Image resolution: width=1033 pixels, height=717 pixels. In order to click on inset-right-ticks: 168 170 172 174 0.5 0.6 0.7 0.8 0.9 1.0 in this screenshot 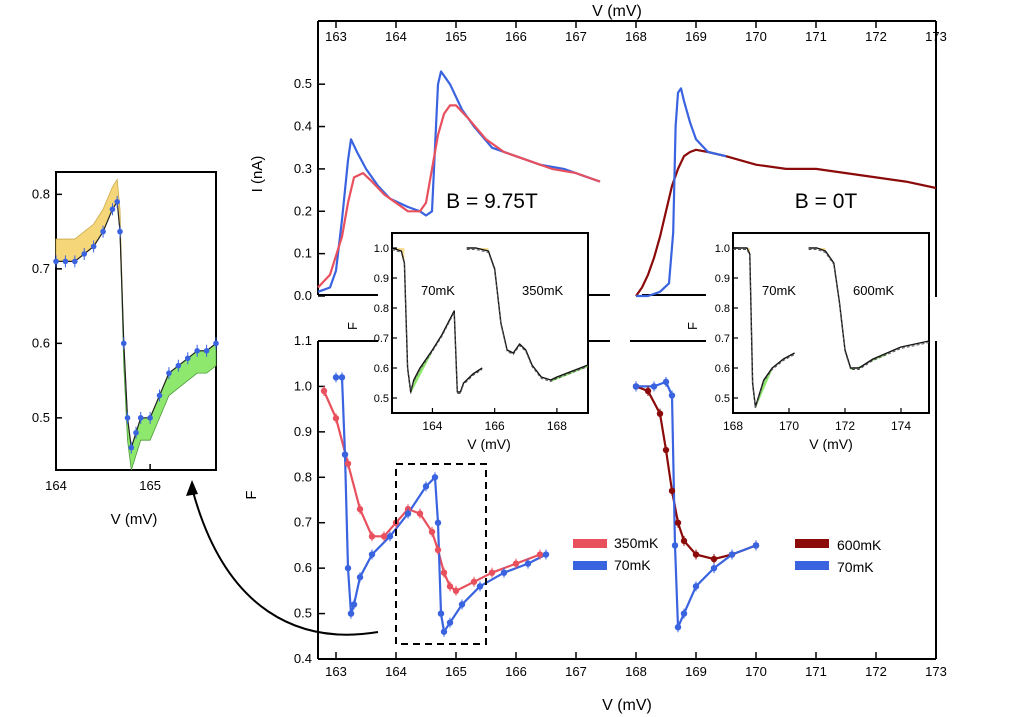, I will do `click(813, 338)`.